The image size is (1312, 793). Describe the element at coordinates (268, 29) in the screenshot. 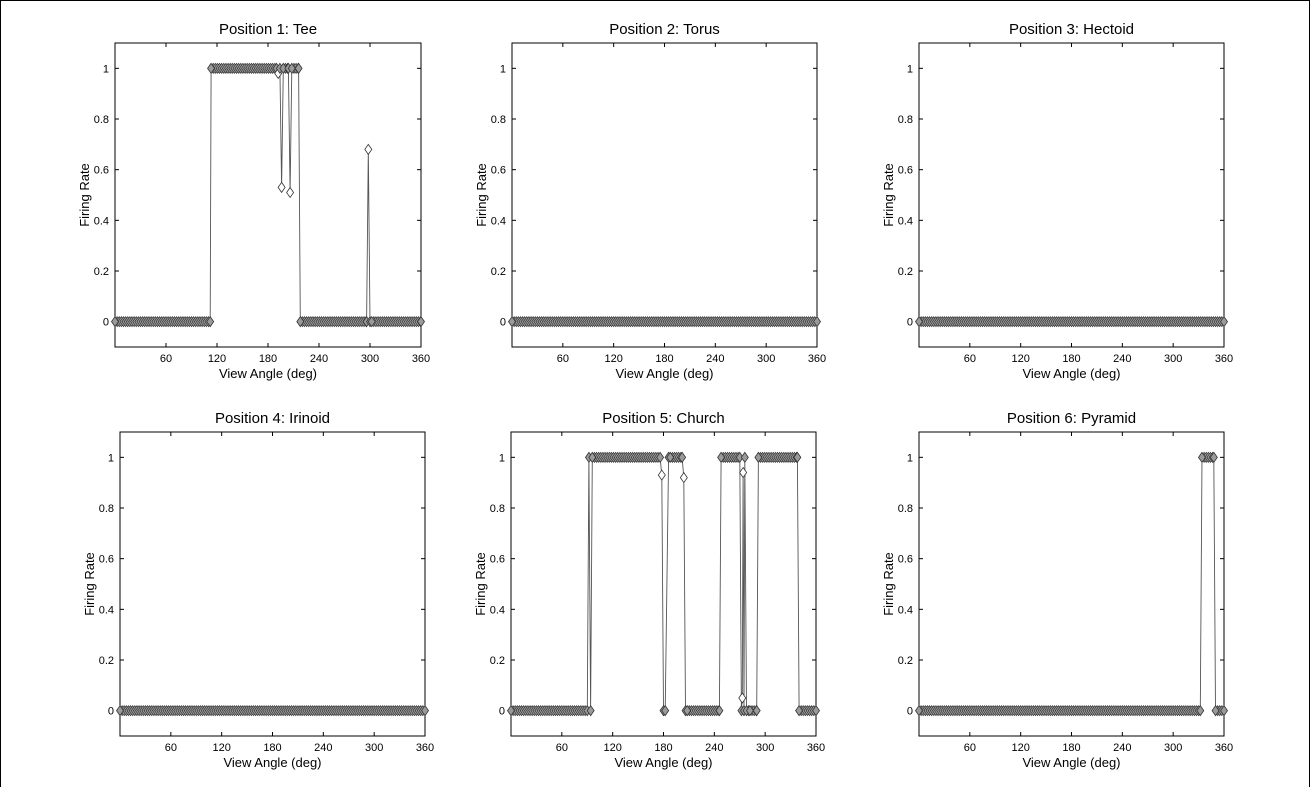

I see `chart-title: Position 1: Tee` at that location.